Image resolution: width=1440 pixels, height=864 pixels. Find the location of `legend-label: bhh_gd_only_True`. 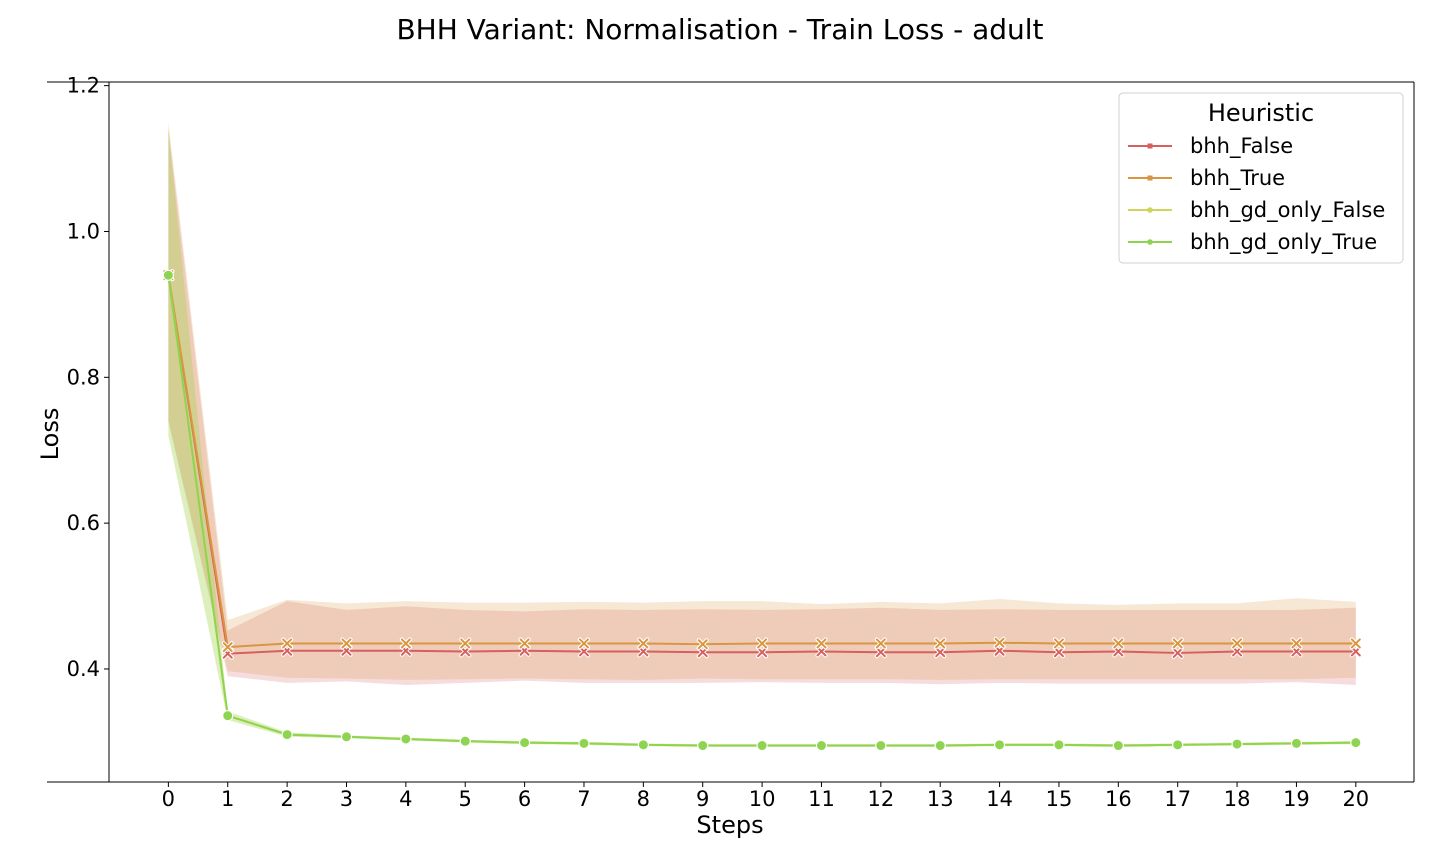

legend-label: bhh_gd_only_True is located at coordinates (1283, 242).